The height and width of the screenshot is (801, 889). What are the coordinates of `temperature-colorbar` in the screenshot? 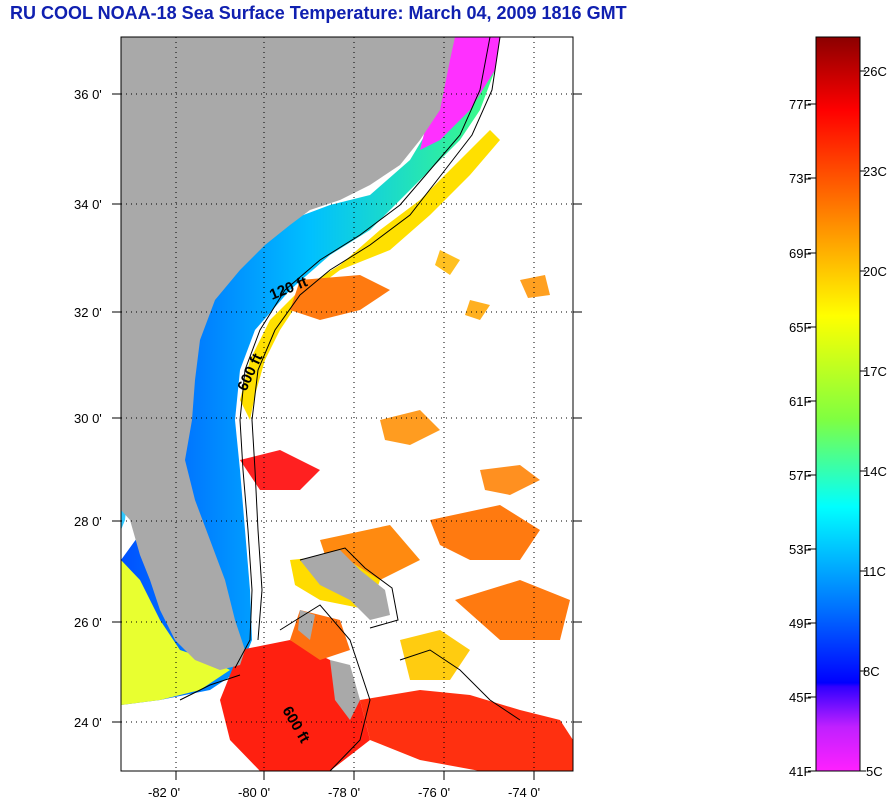 It's located at (837, 404).